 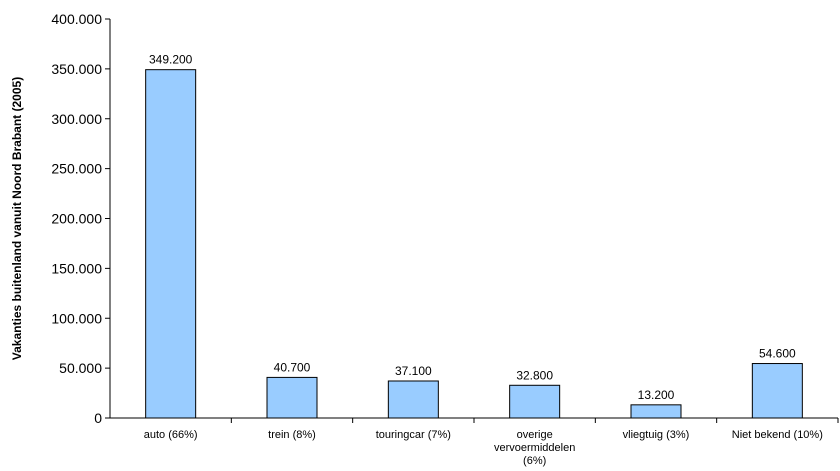 I want to click on data-label: 13.200, so click(x=656, y=395).